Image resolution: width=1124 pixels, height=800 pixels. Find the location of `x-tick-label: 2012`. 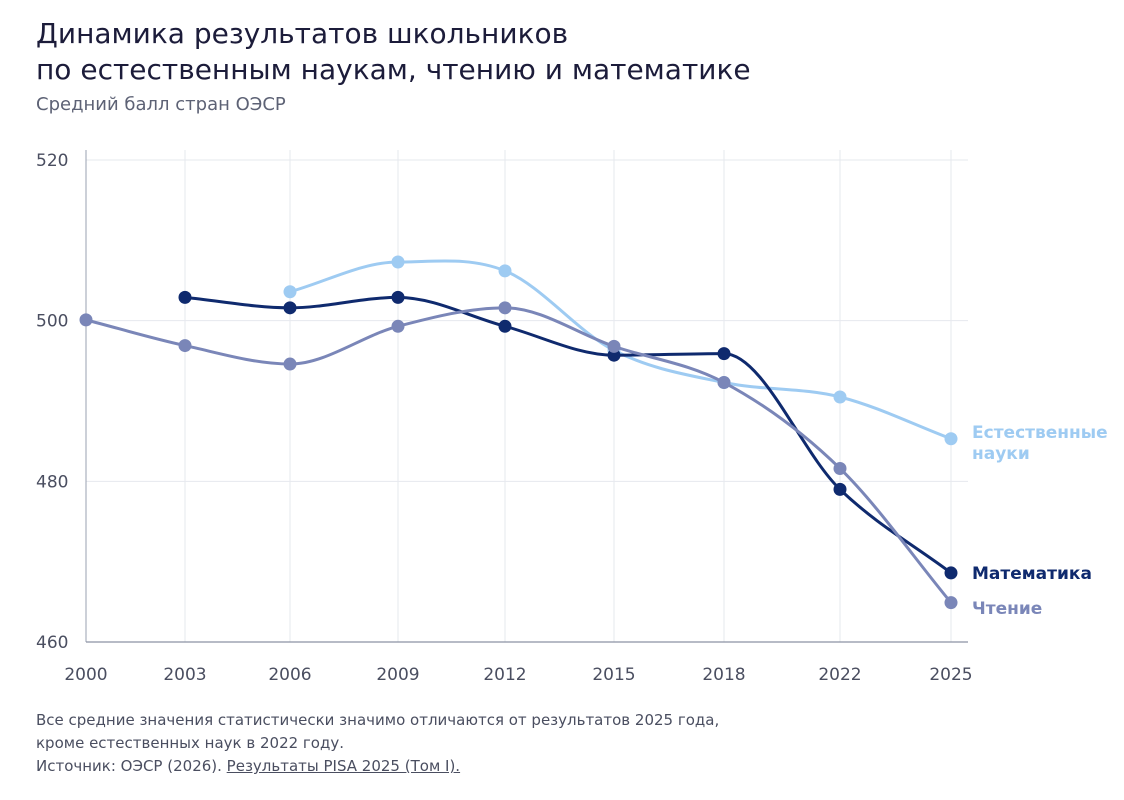

x-tick-label: 2012 is located at coordinates (504, 675).